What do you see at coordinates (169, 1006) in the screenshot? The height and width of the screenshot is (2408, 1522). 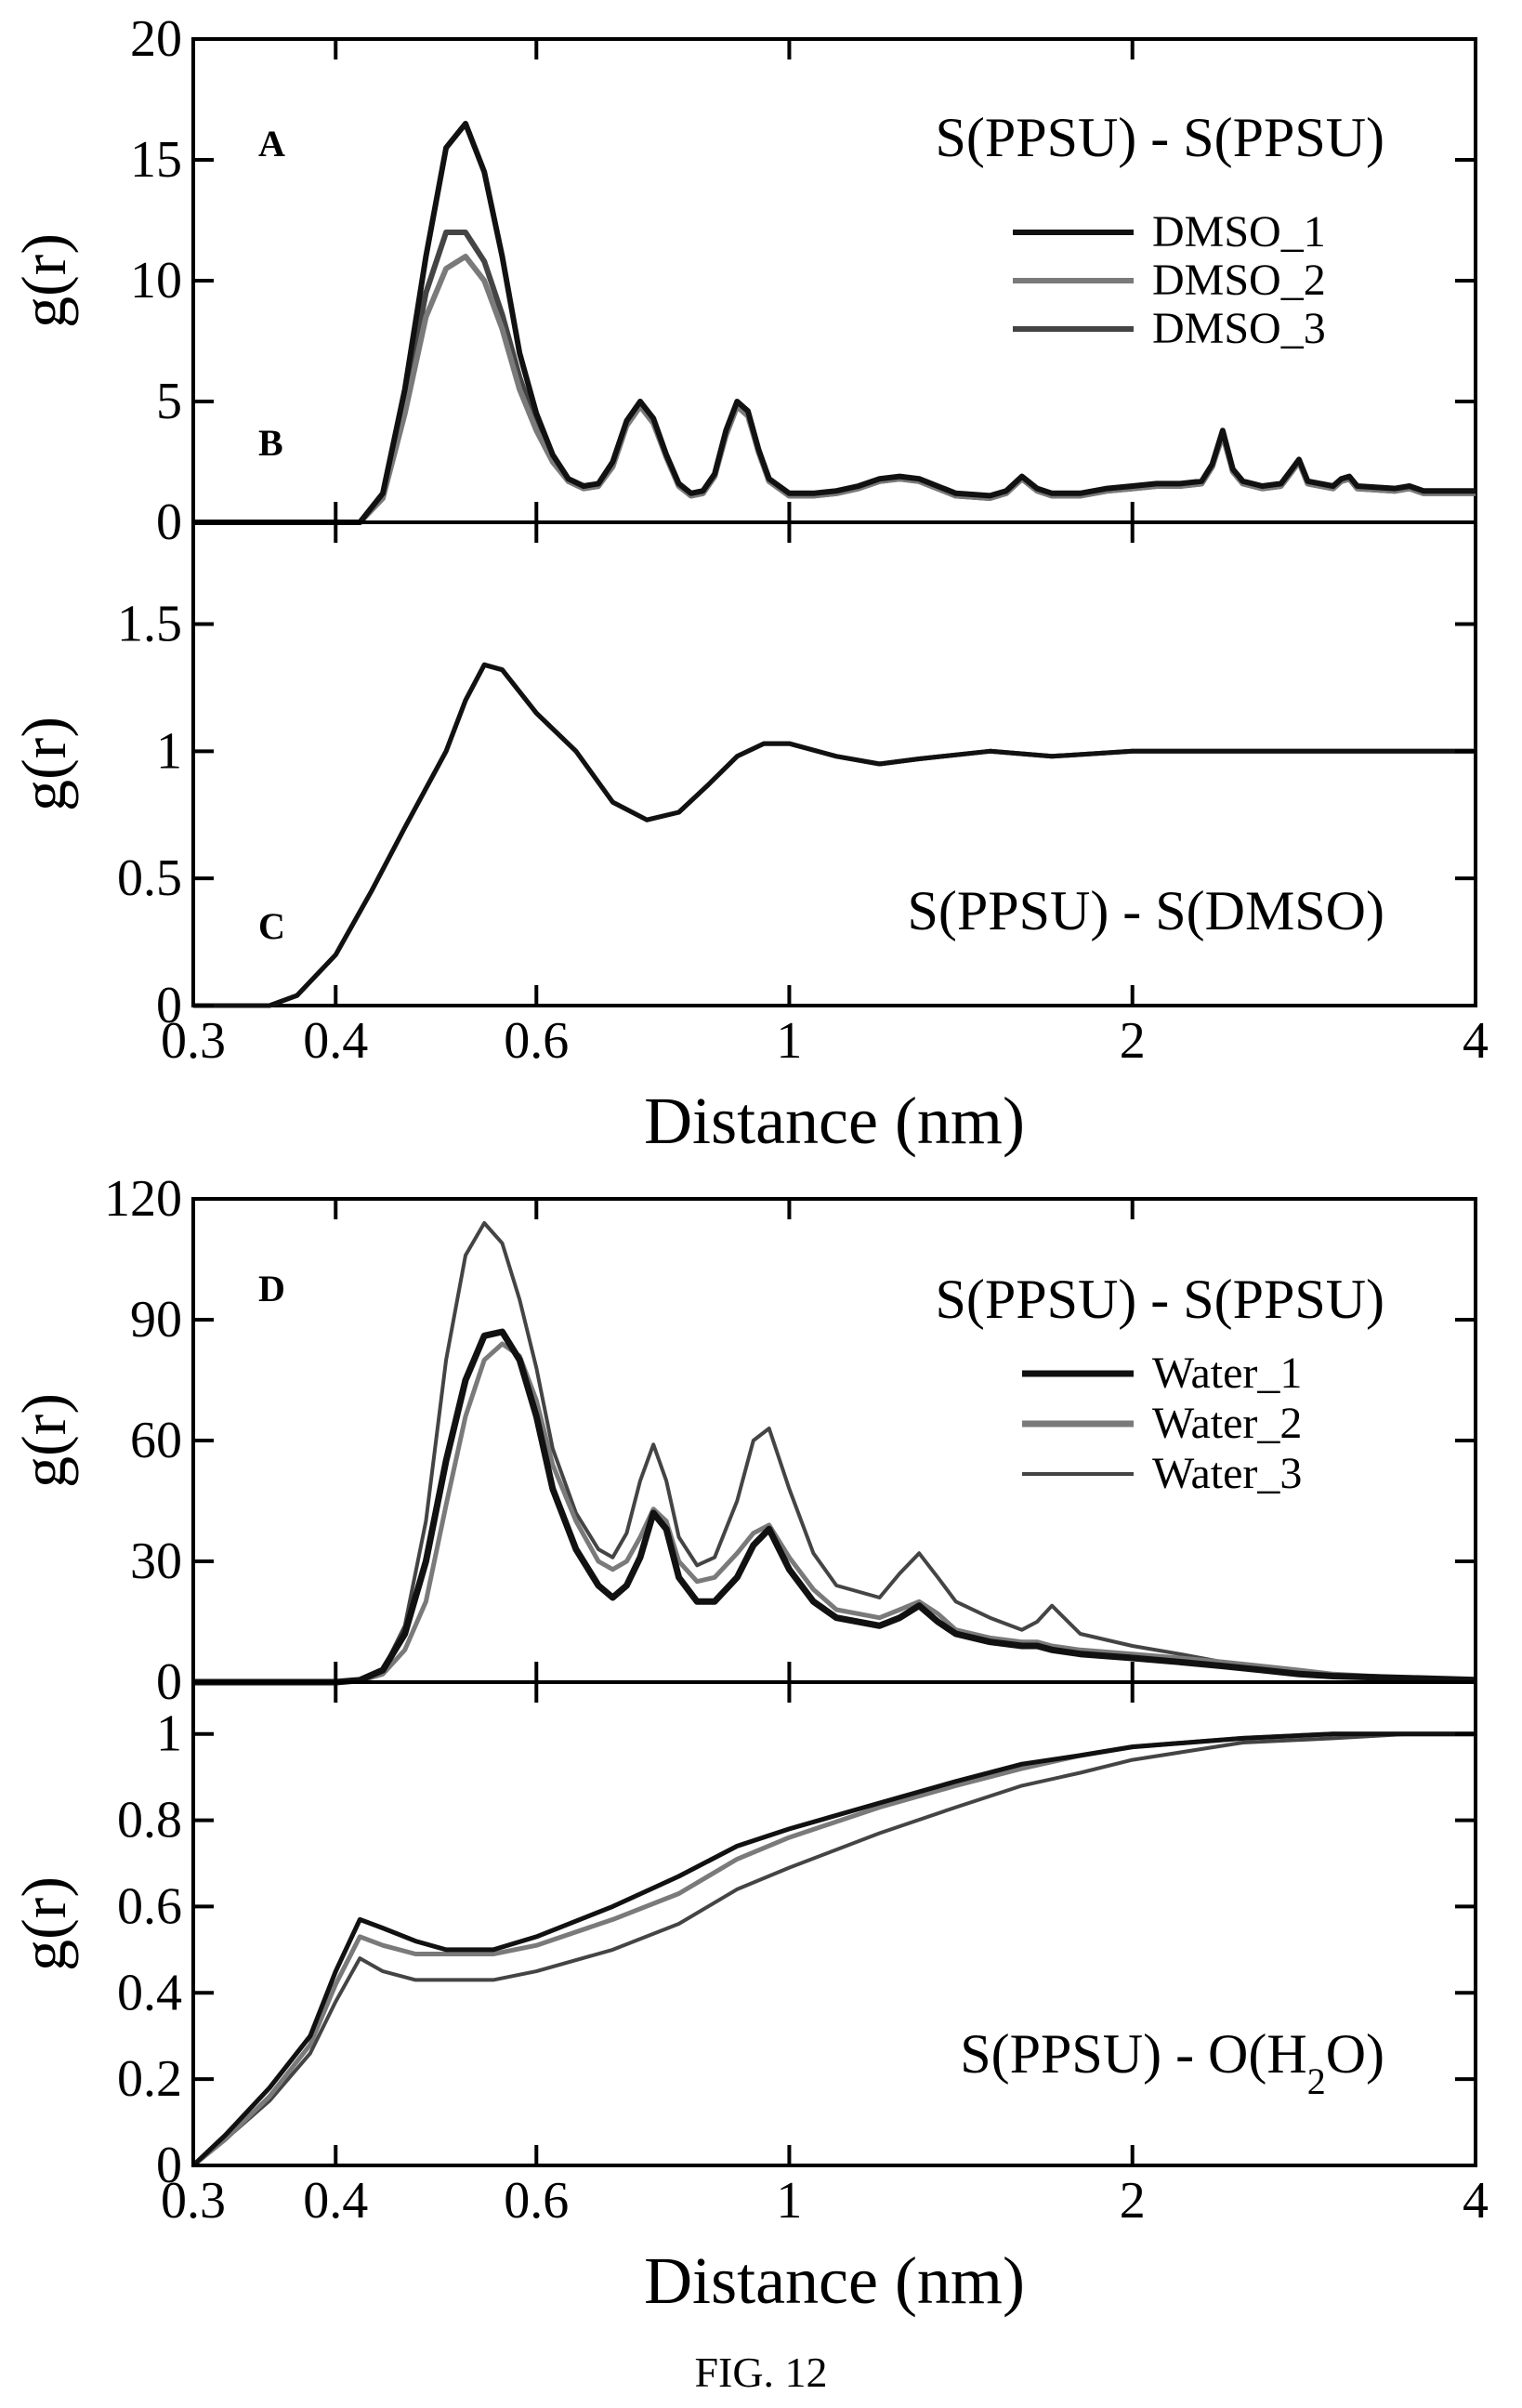 I see `ytick-label-c-0: 0` at bounding box center [169, 1006].